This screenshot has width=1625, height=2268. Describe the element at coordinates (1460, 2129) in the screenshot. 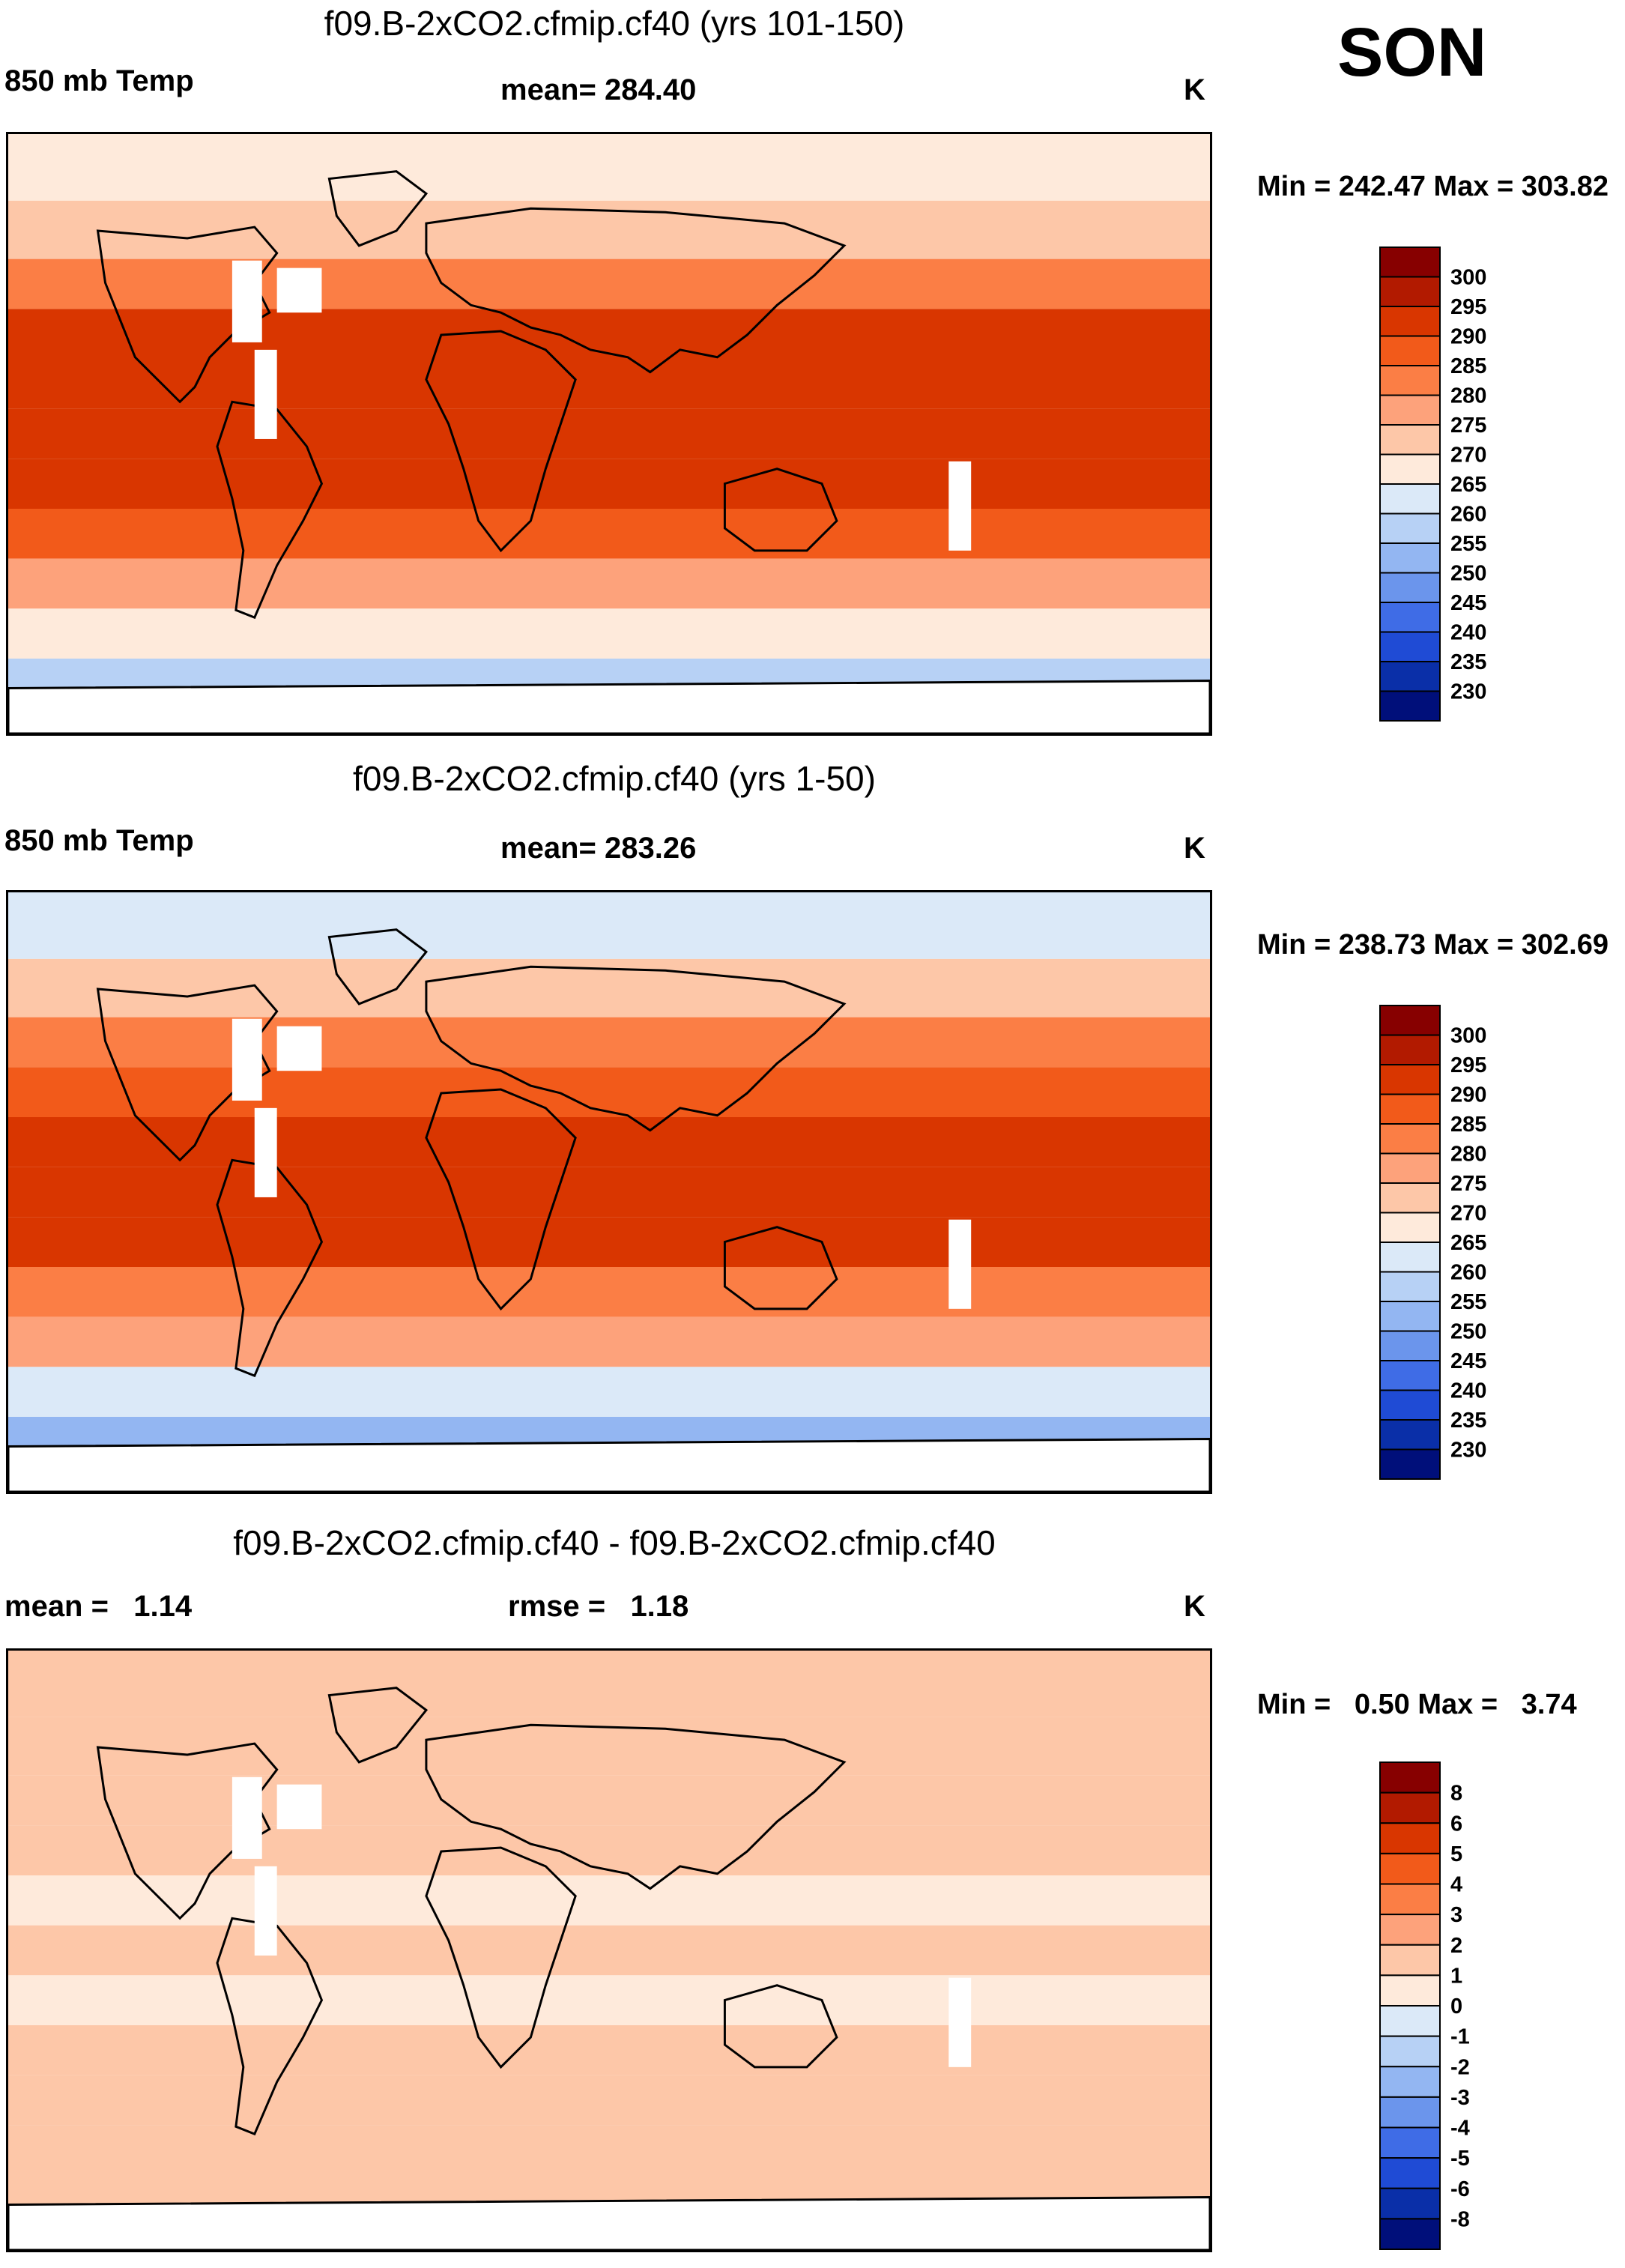

I see `colorbar-tick-label: -4` at that location.